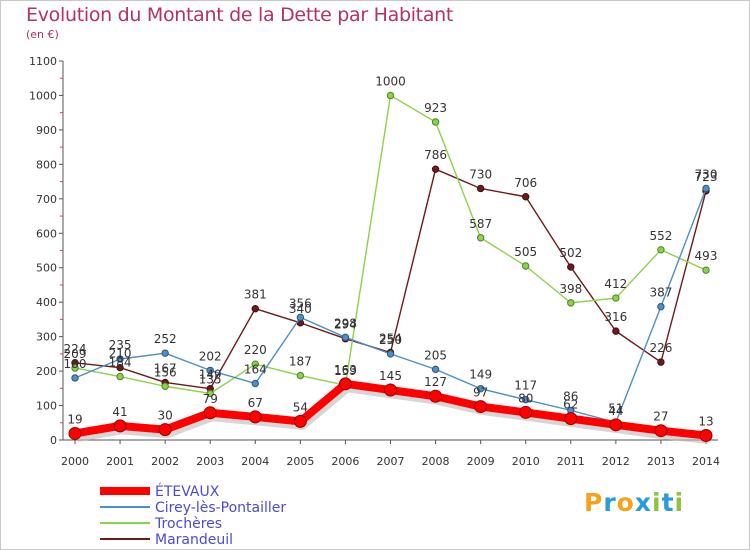 This screenshot has width=750, height=550. I want to click on data-label--tevaux: 97, so click(480, 393).